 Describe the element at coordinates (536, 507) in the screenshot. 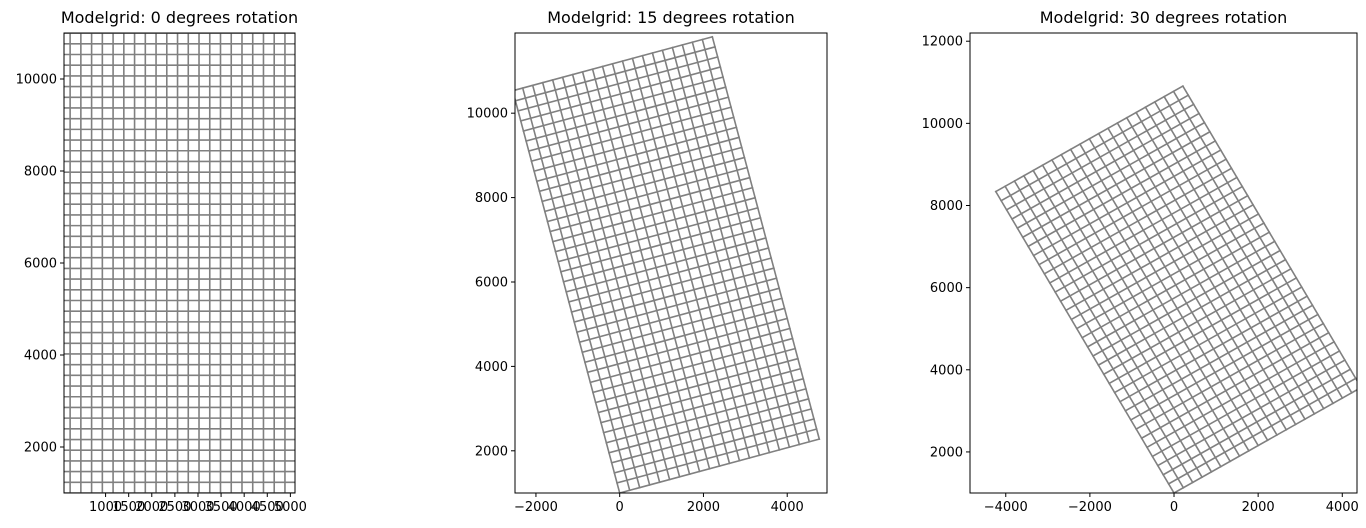

I see `x-tick-label: −2000` at that location.